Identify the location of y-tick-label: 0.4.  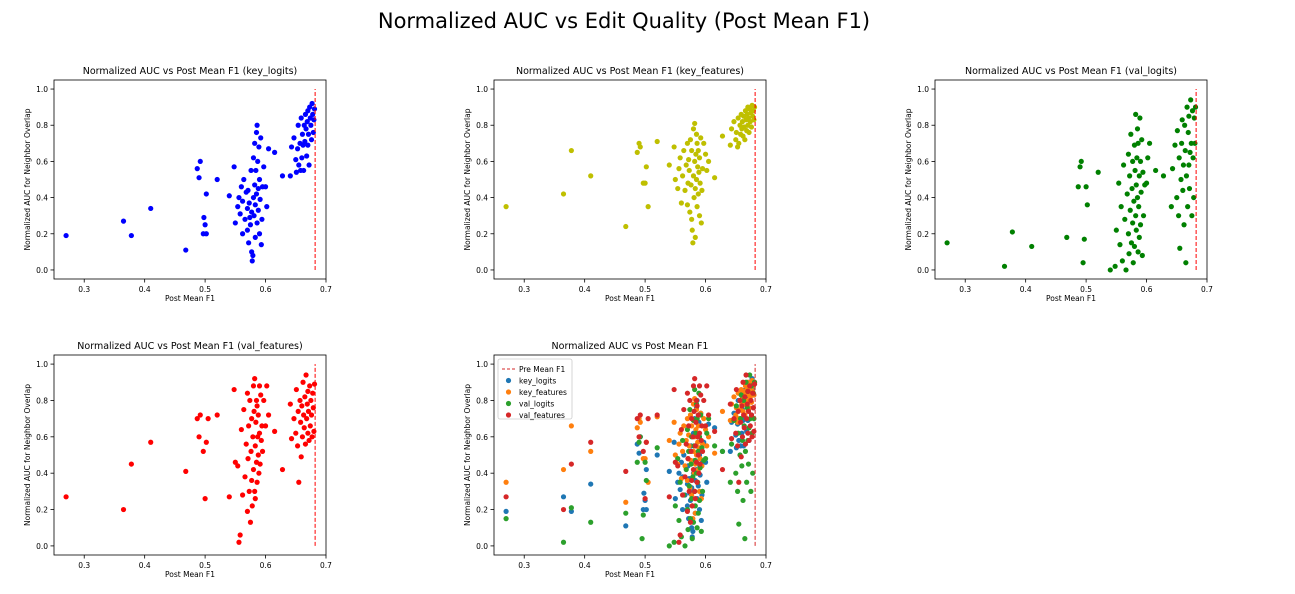
(482, 198).